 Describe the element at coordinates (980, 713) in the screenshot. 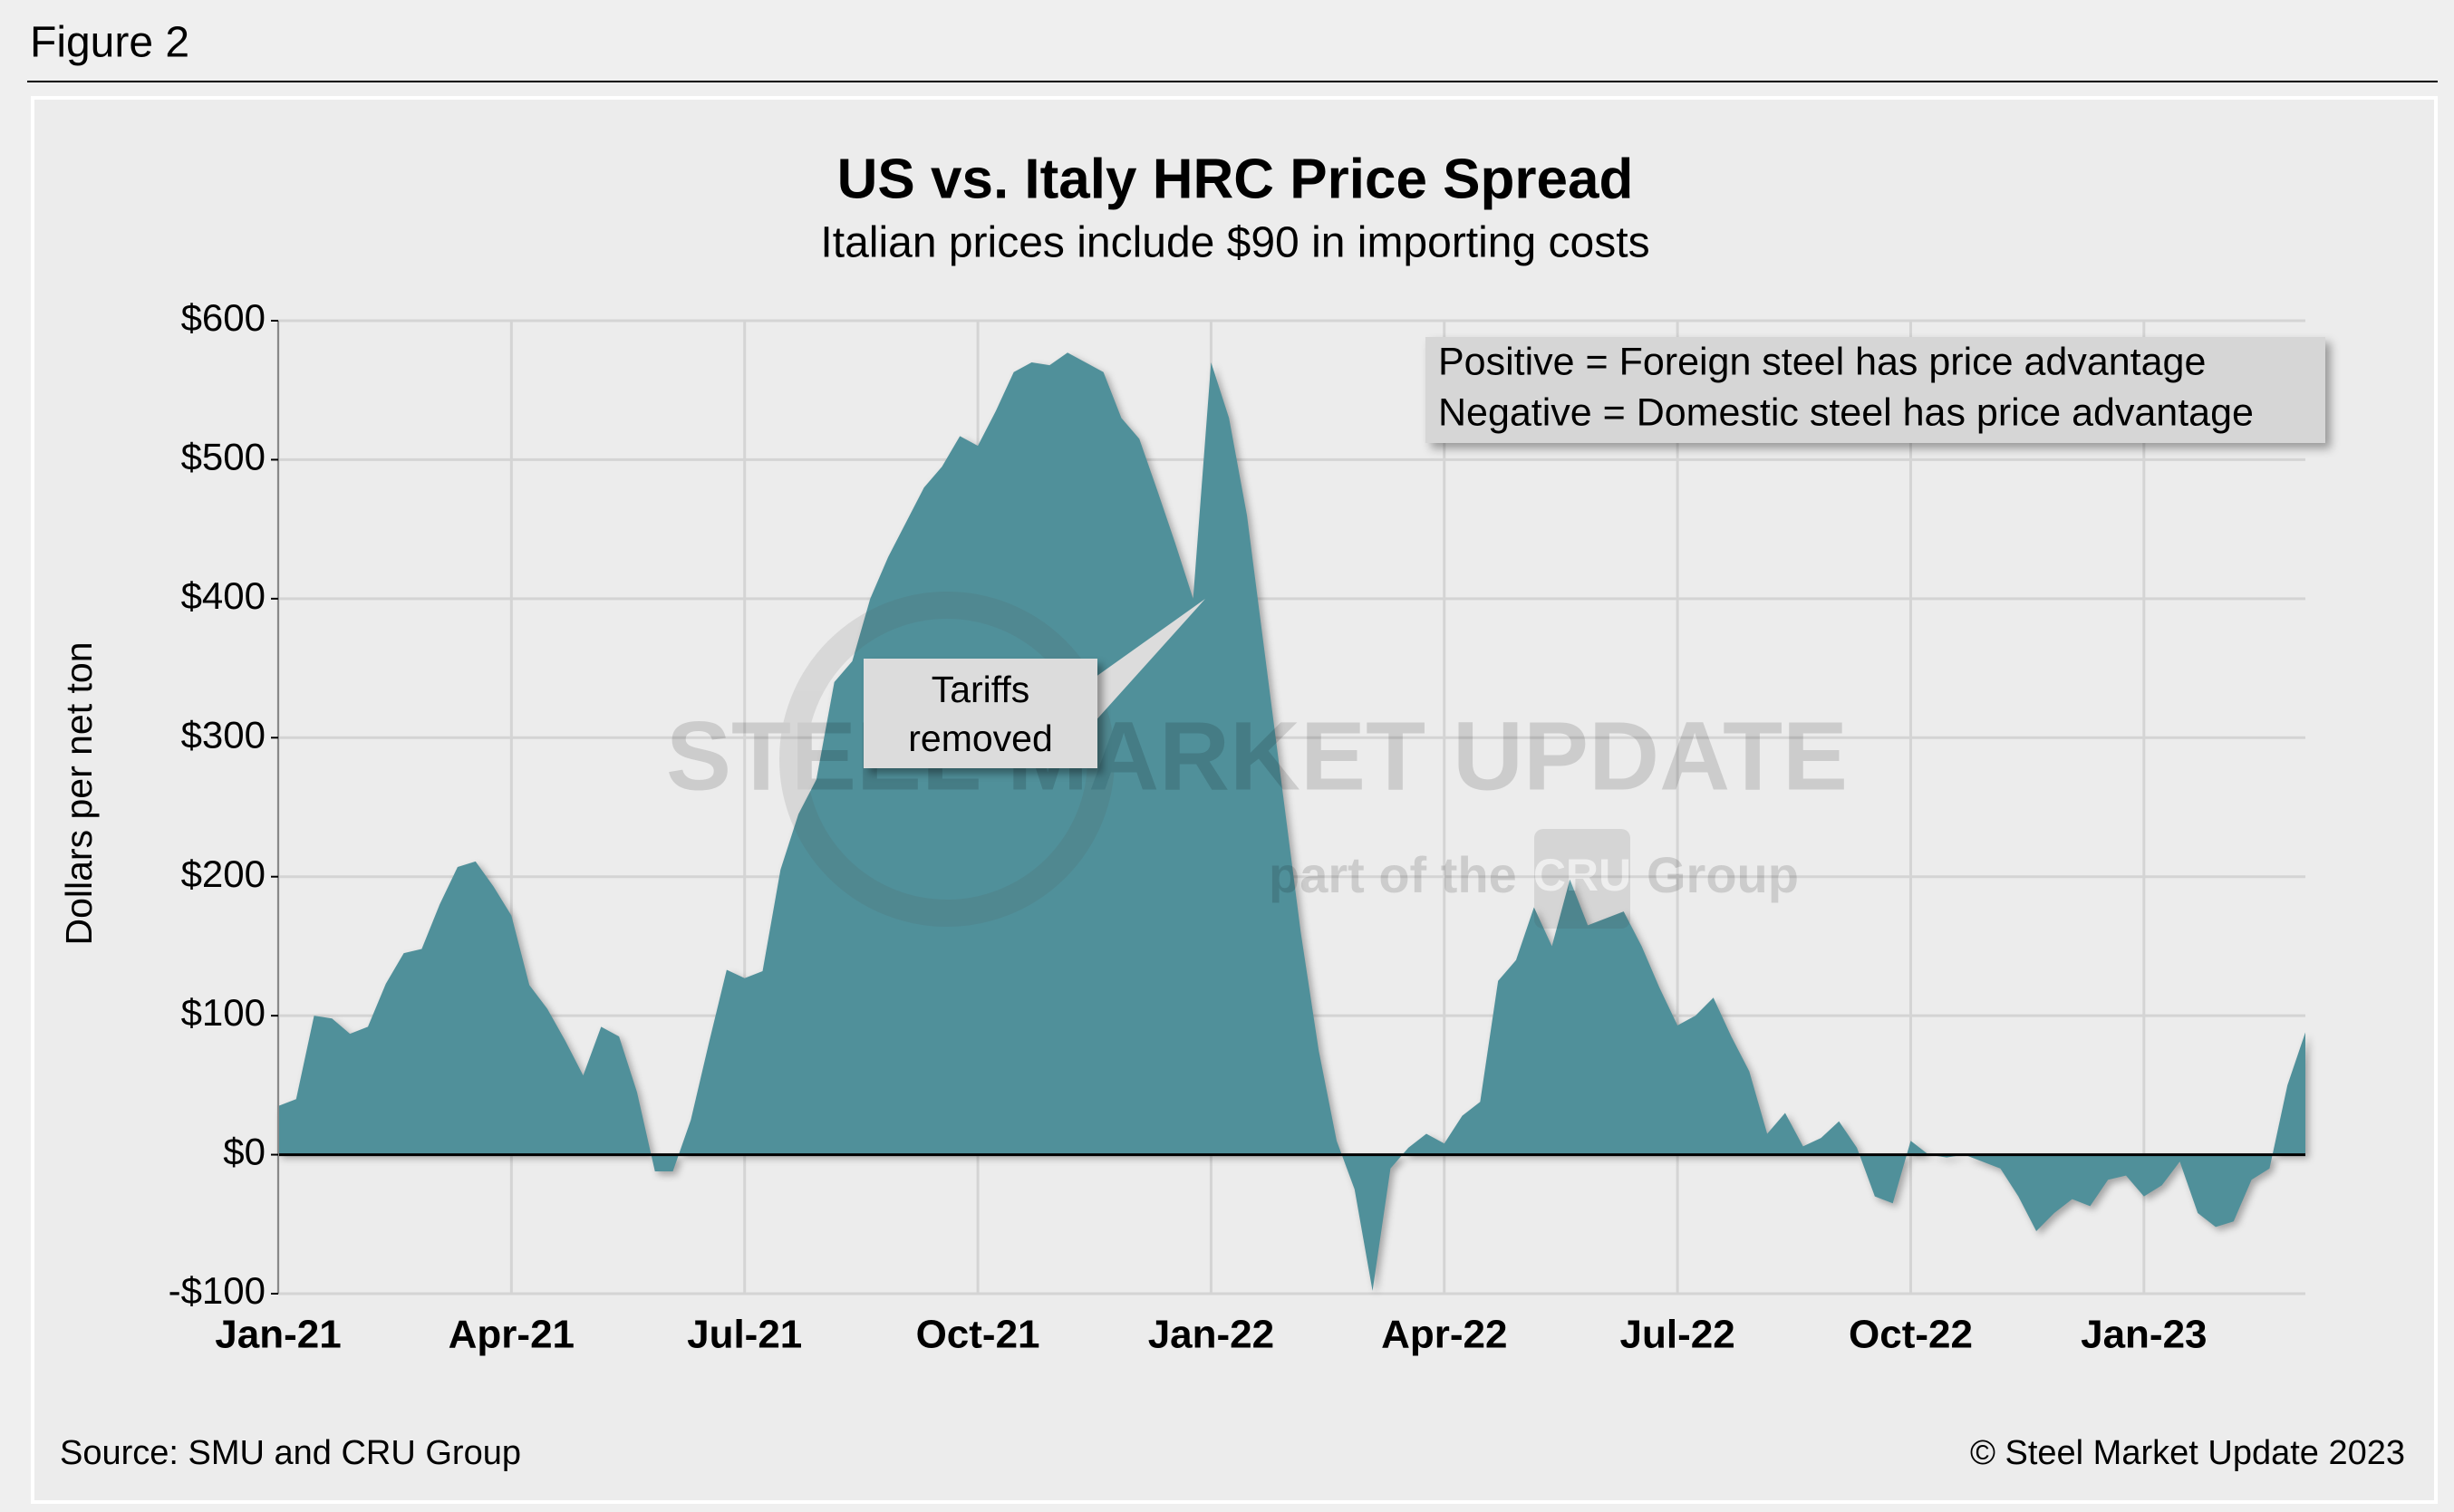

I see `callout: Tariffs removed` at that location.